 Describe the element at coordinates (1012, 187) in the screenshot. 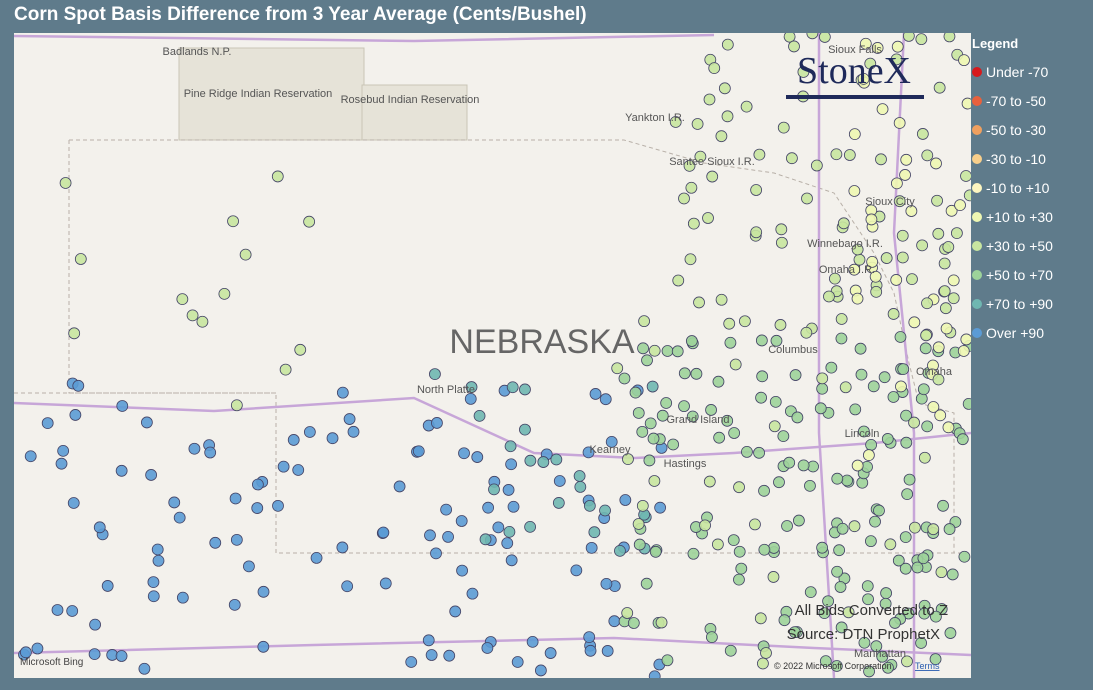

I see `legend-item: -10 to +10` at that location.